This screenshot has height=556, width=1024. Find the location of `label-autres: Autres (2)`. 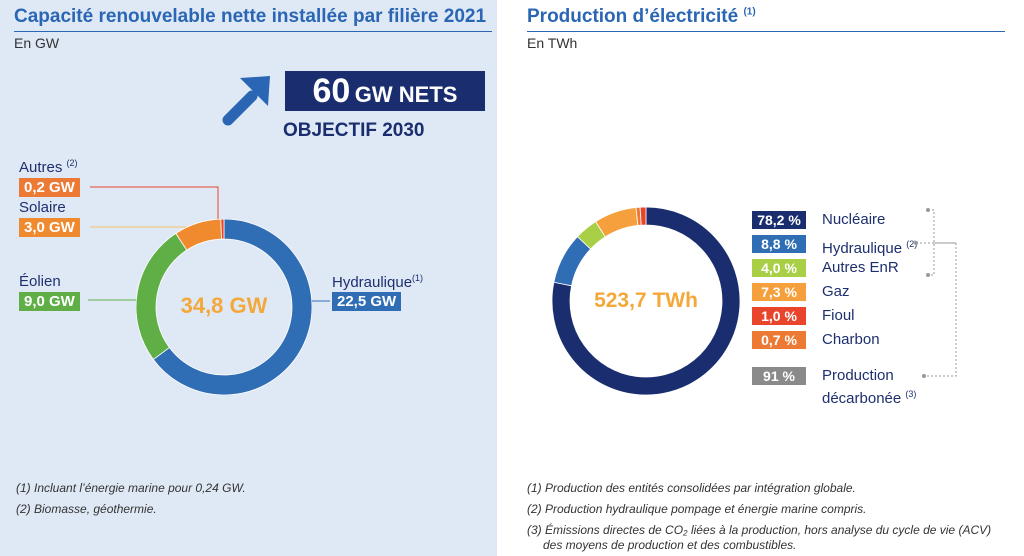

label-autres: Autres (2) is located at coordinates (48, 167).